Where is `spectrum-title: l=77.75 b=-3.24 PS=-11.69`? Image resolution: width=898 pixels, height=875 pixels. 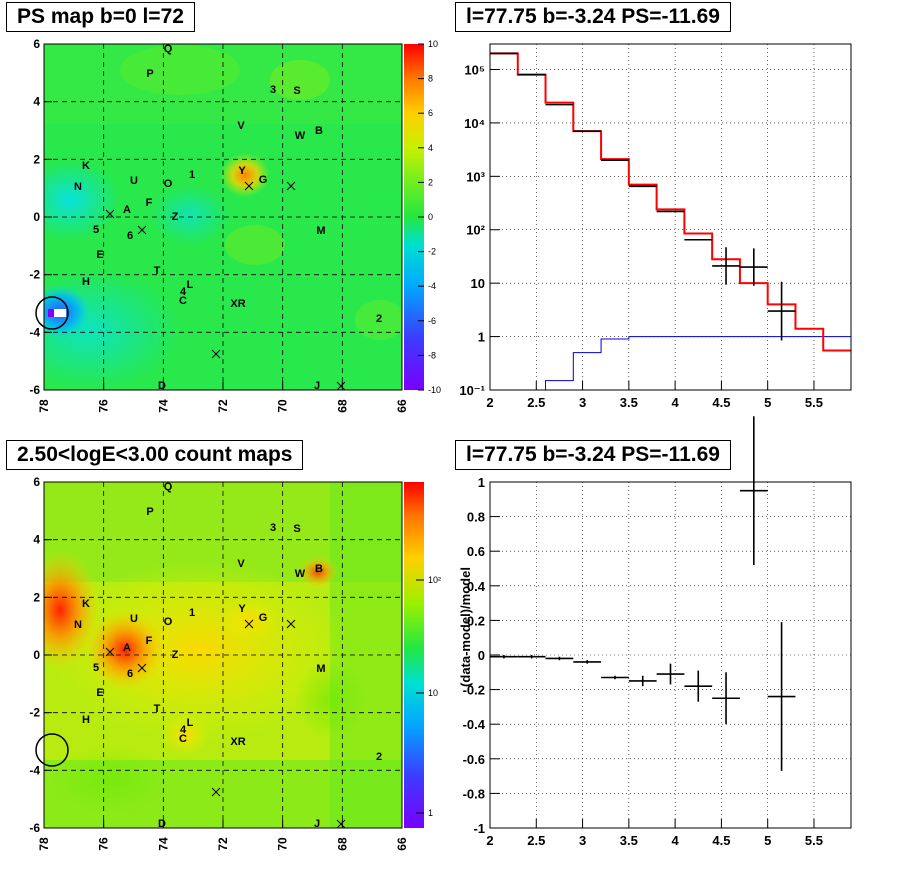
spectrum-title: l=77.75 b=-3.24 PS=-11.69 is located at coordinates (593, 17).